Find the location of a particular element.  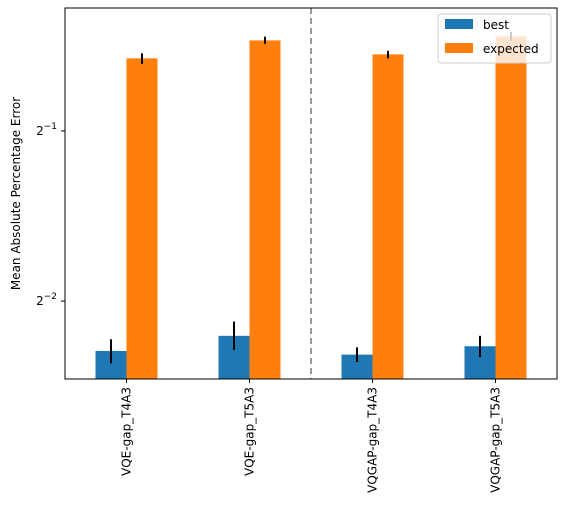

x-tick-label: VQGAP-gap_T4A3 is located at coordinates (373, 440).